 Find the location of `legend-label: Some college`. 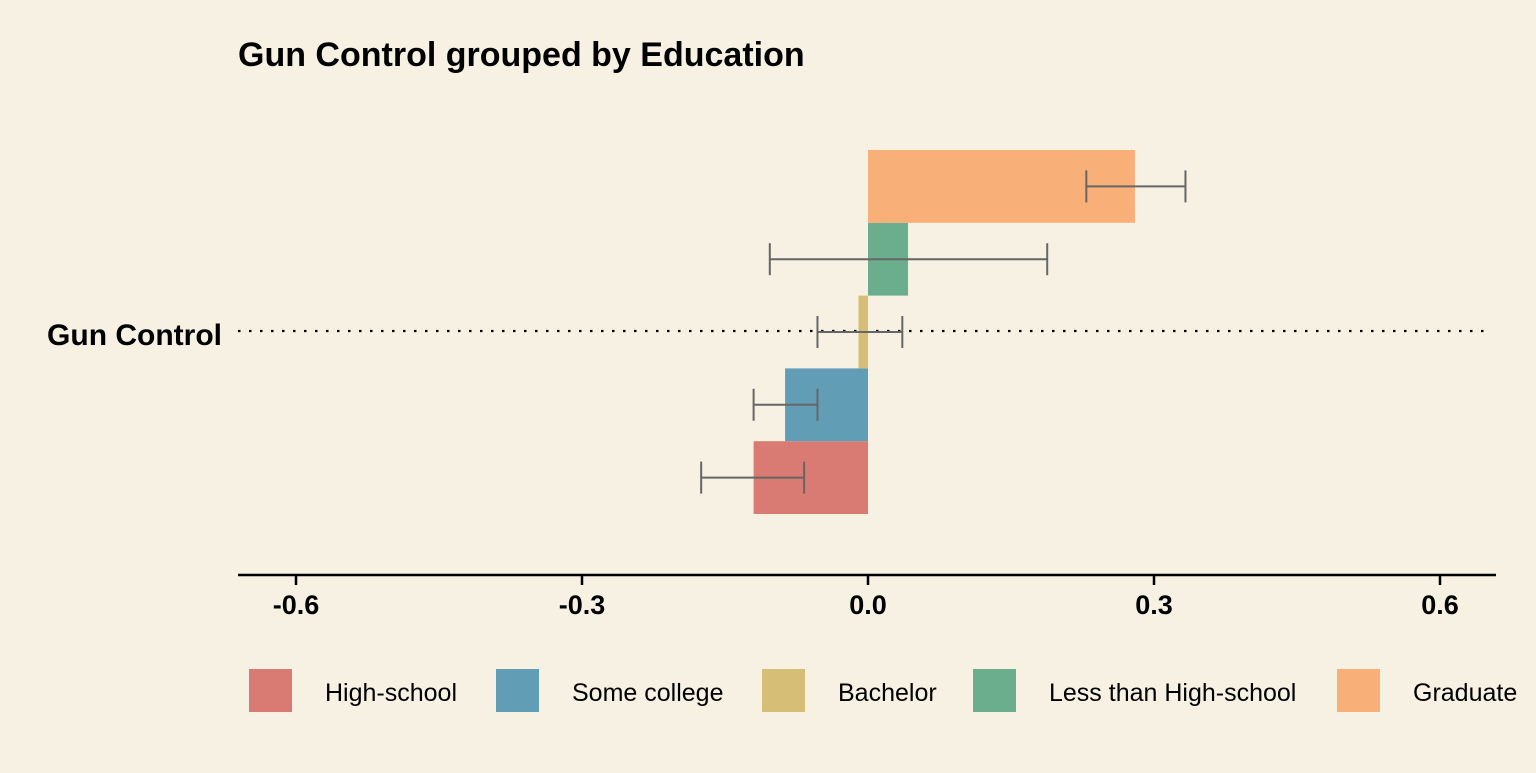

legend-label: Some college is located at coordinates (647, 693).